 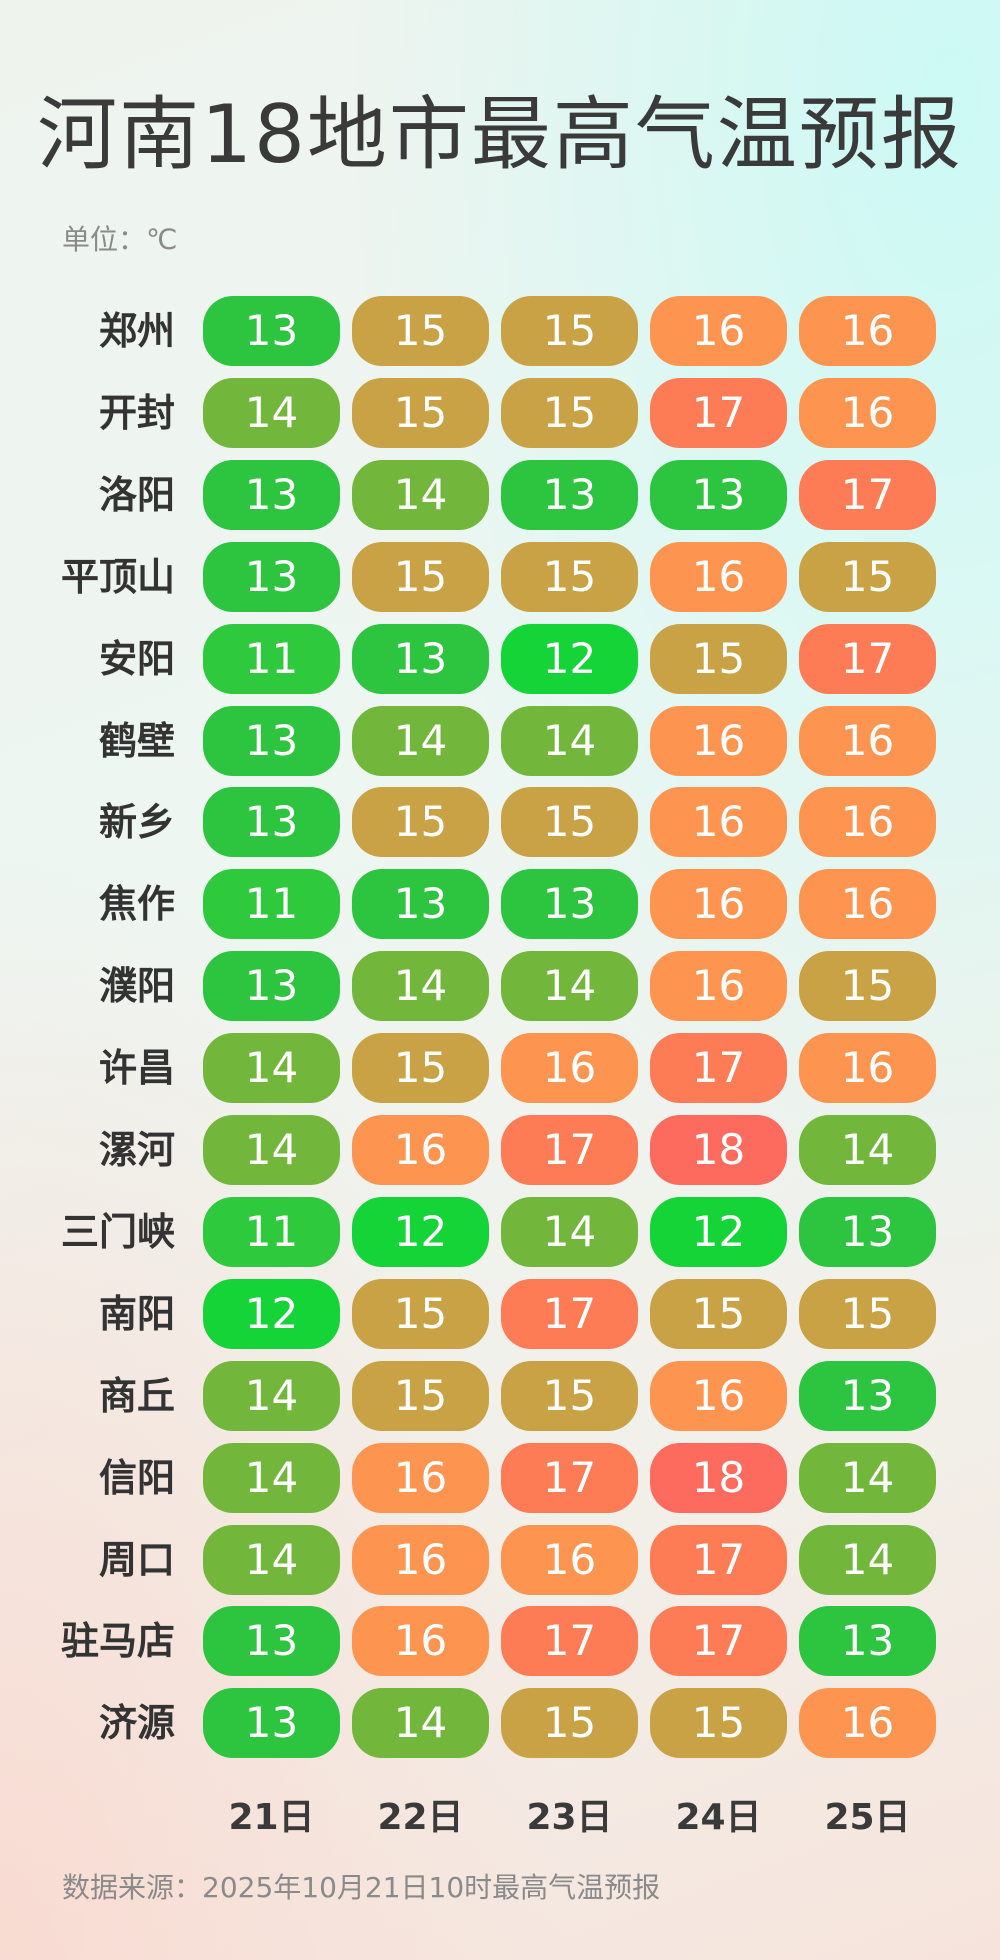 I want to click on day-label: 21日, so click(x=271, y=1817).